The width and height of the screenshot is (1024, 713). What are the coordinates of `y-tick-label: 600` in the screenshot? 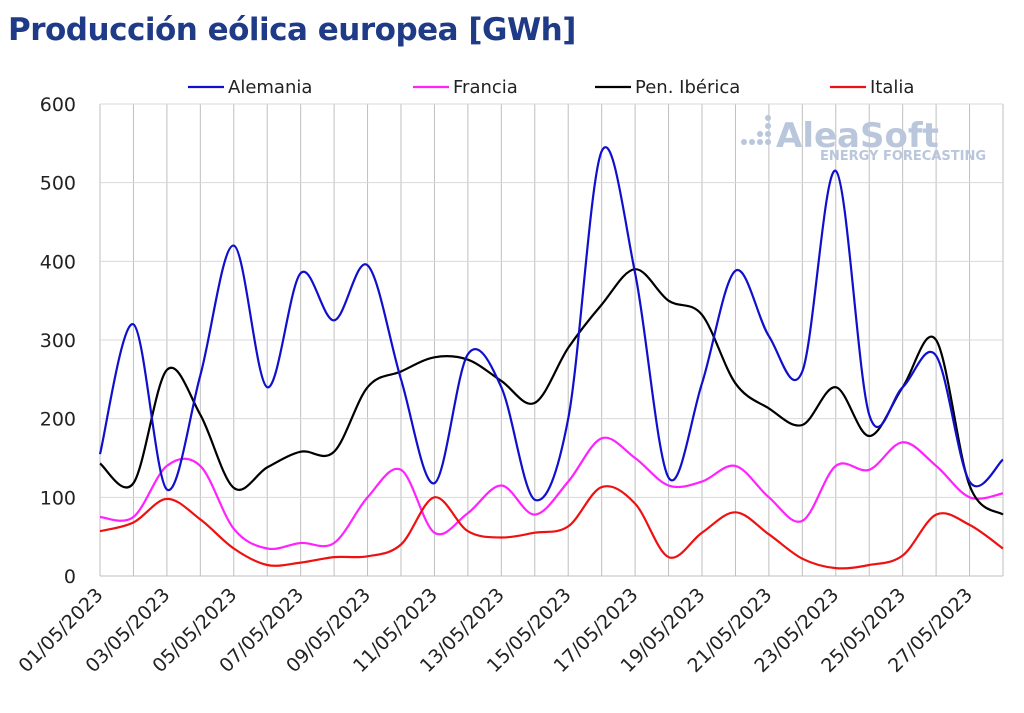 It's located at (58, 105).